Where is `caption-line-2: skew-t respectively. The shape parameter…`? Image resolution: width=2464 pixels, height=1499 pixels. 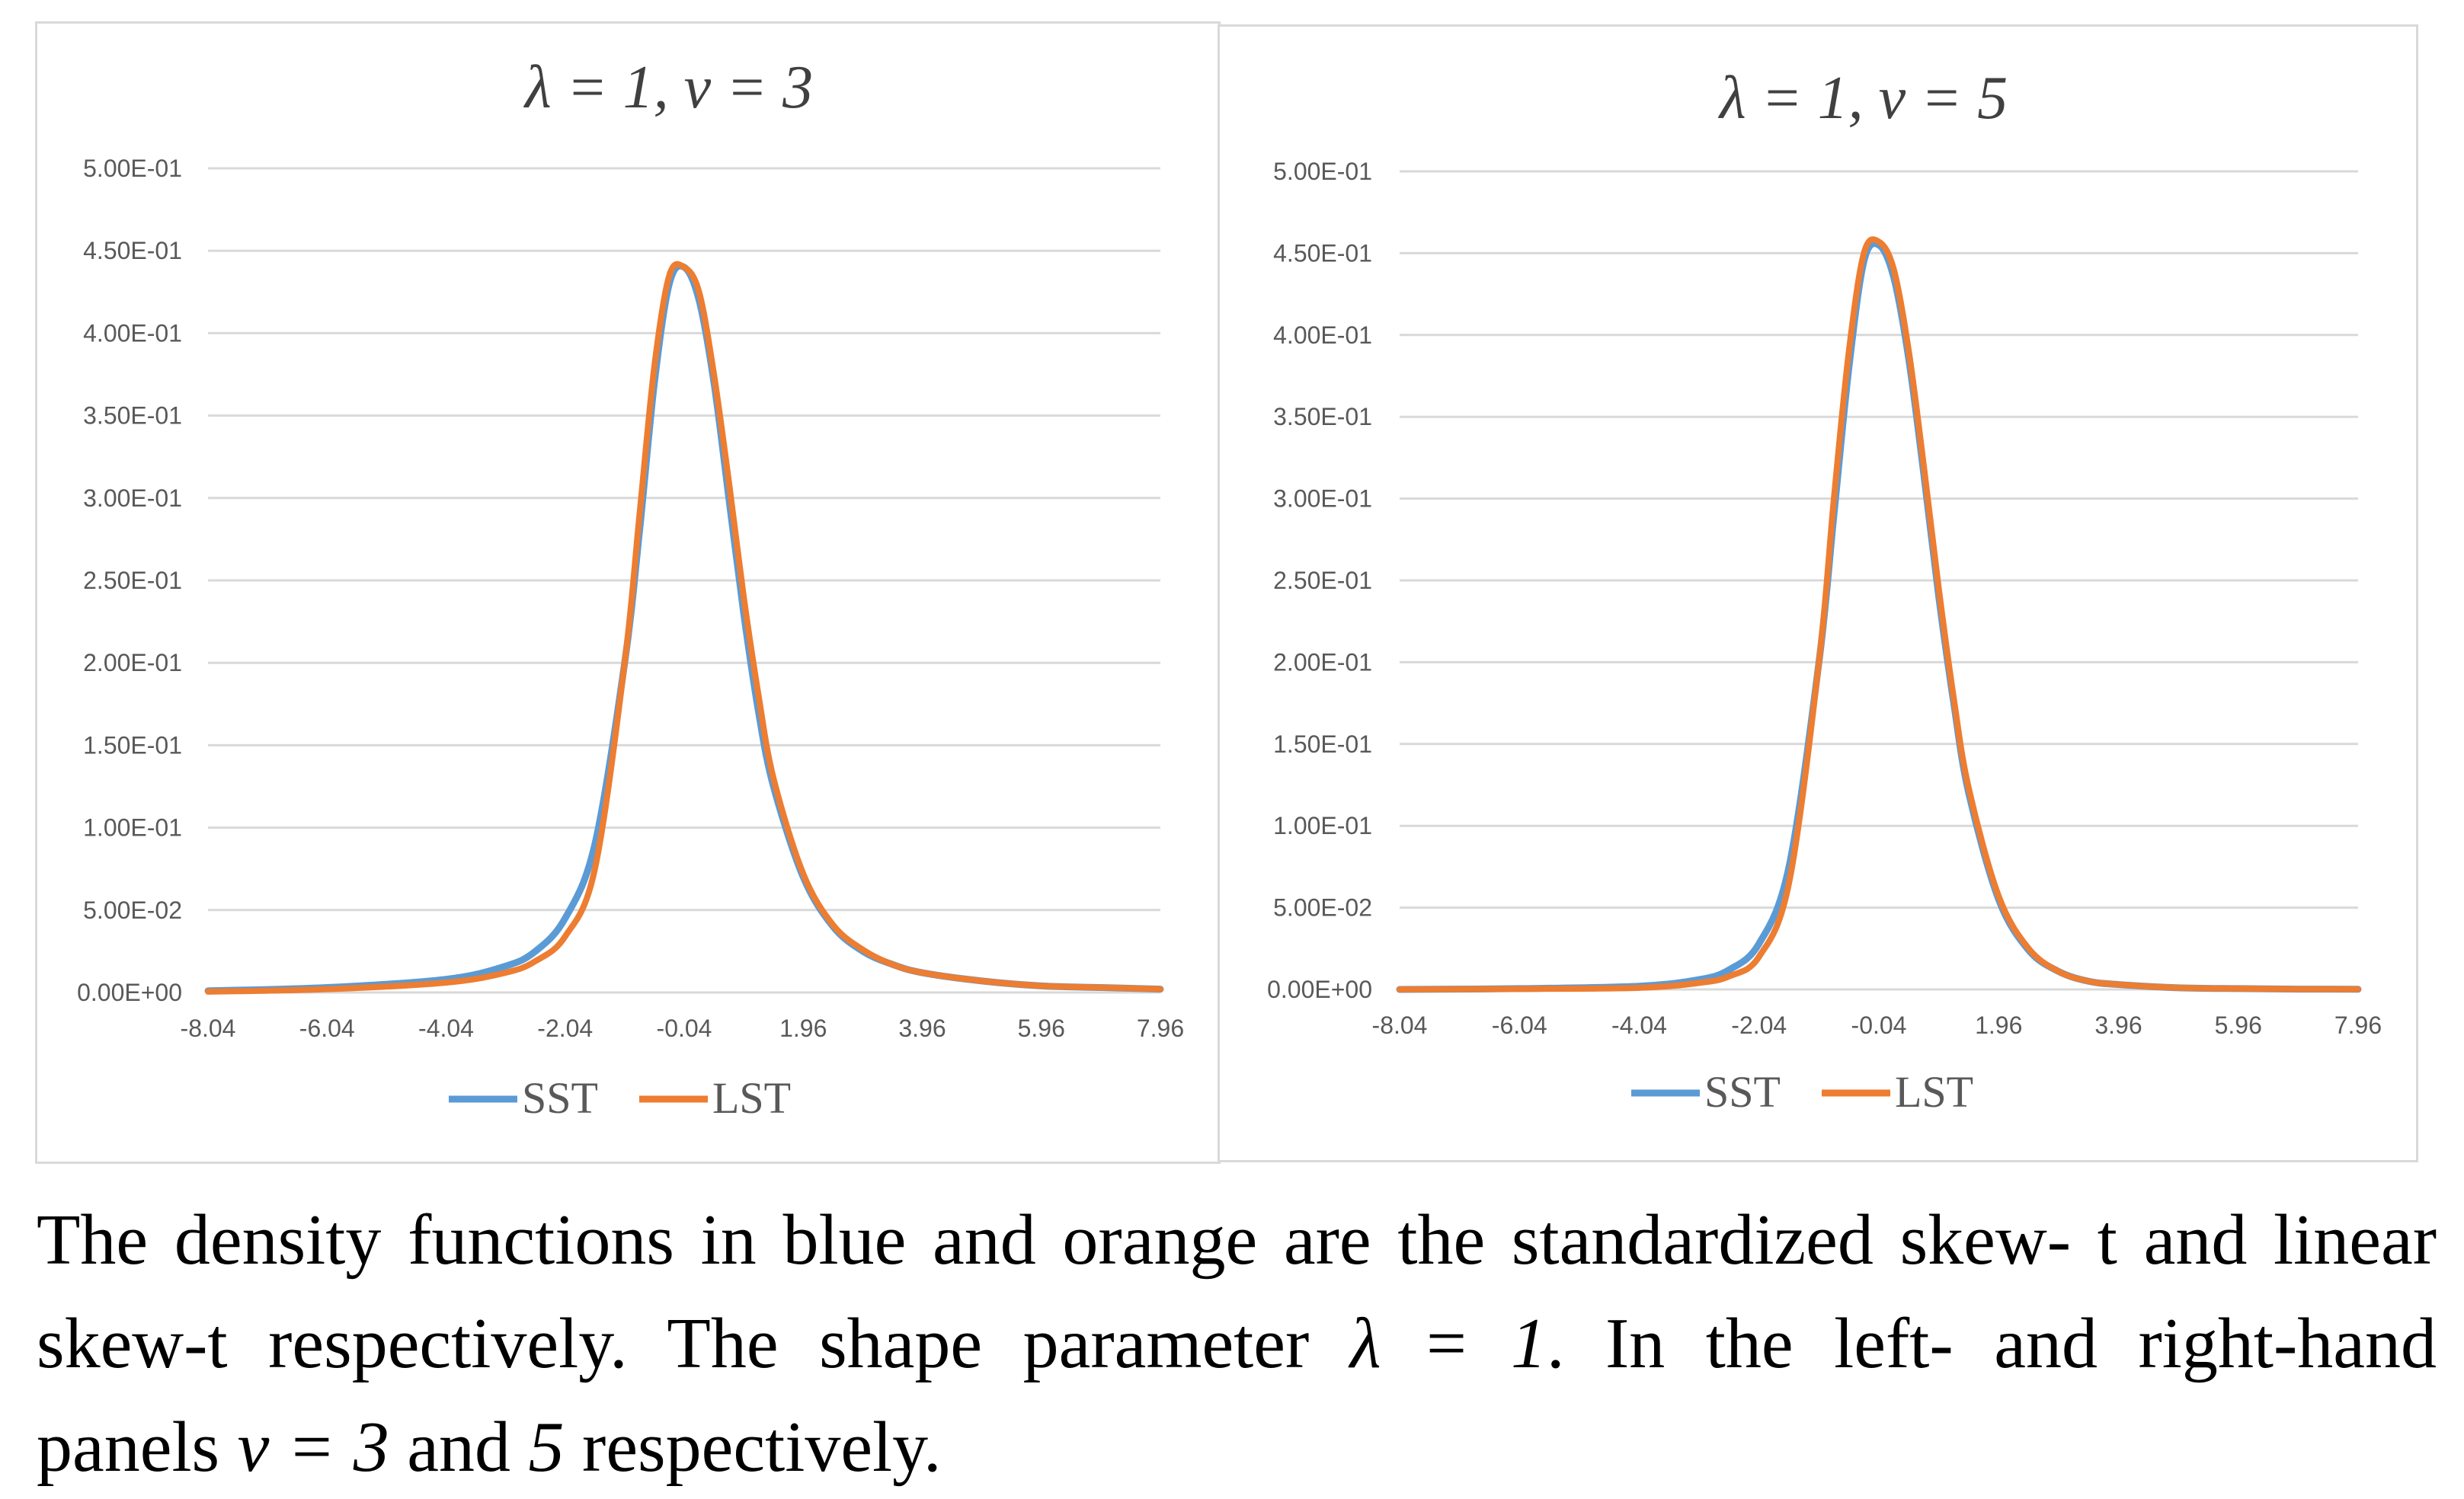
caption-line-2: skew-t respectively. The shape parameter… is located at coordinates (1237, 1343).